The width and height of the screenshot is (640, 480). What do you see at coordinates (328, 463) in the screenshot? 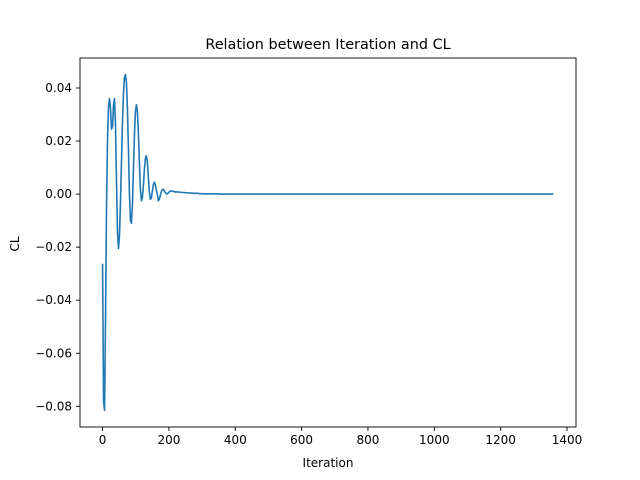
I see `x-axis-label: Iteration` at bounding box center [328, 463].